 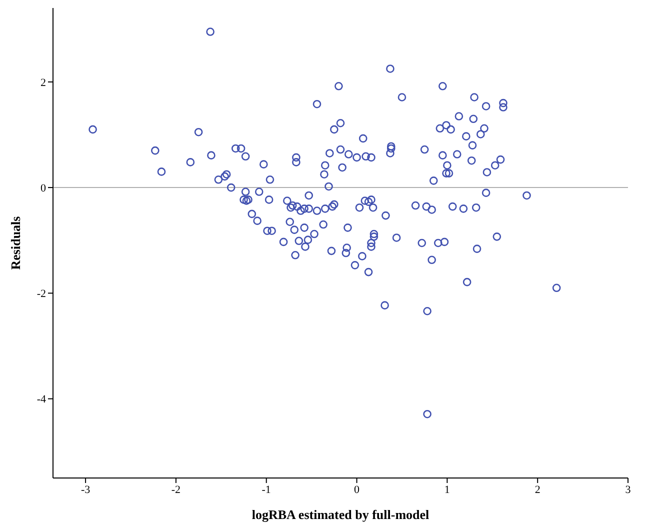 I want to click on y-tick-label: -2, so click(x=41, y=294).